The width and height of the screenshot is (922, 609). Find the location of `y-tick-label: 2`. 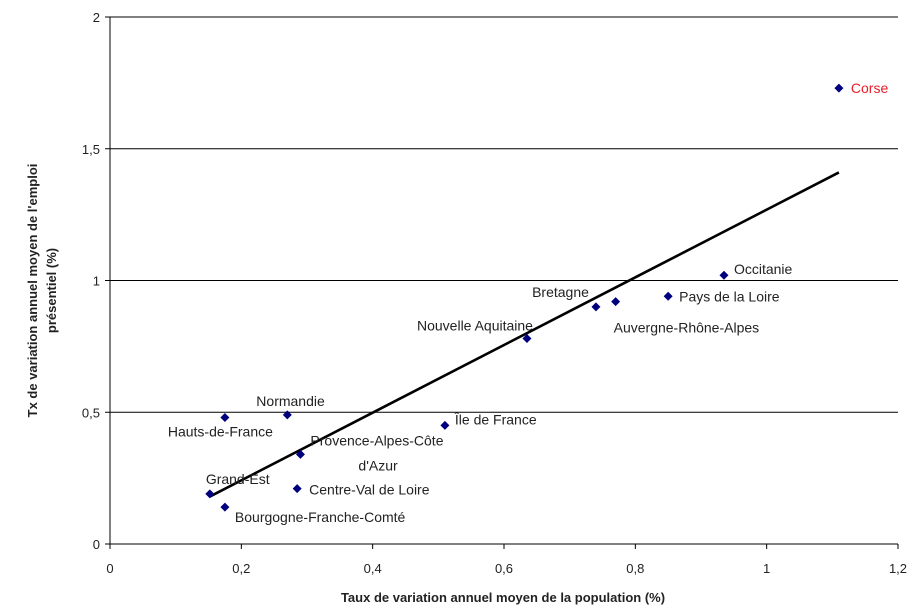

y-tick-label: 2 is located at coordinates (96, 17).